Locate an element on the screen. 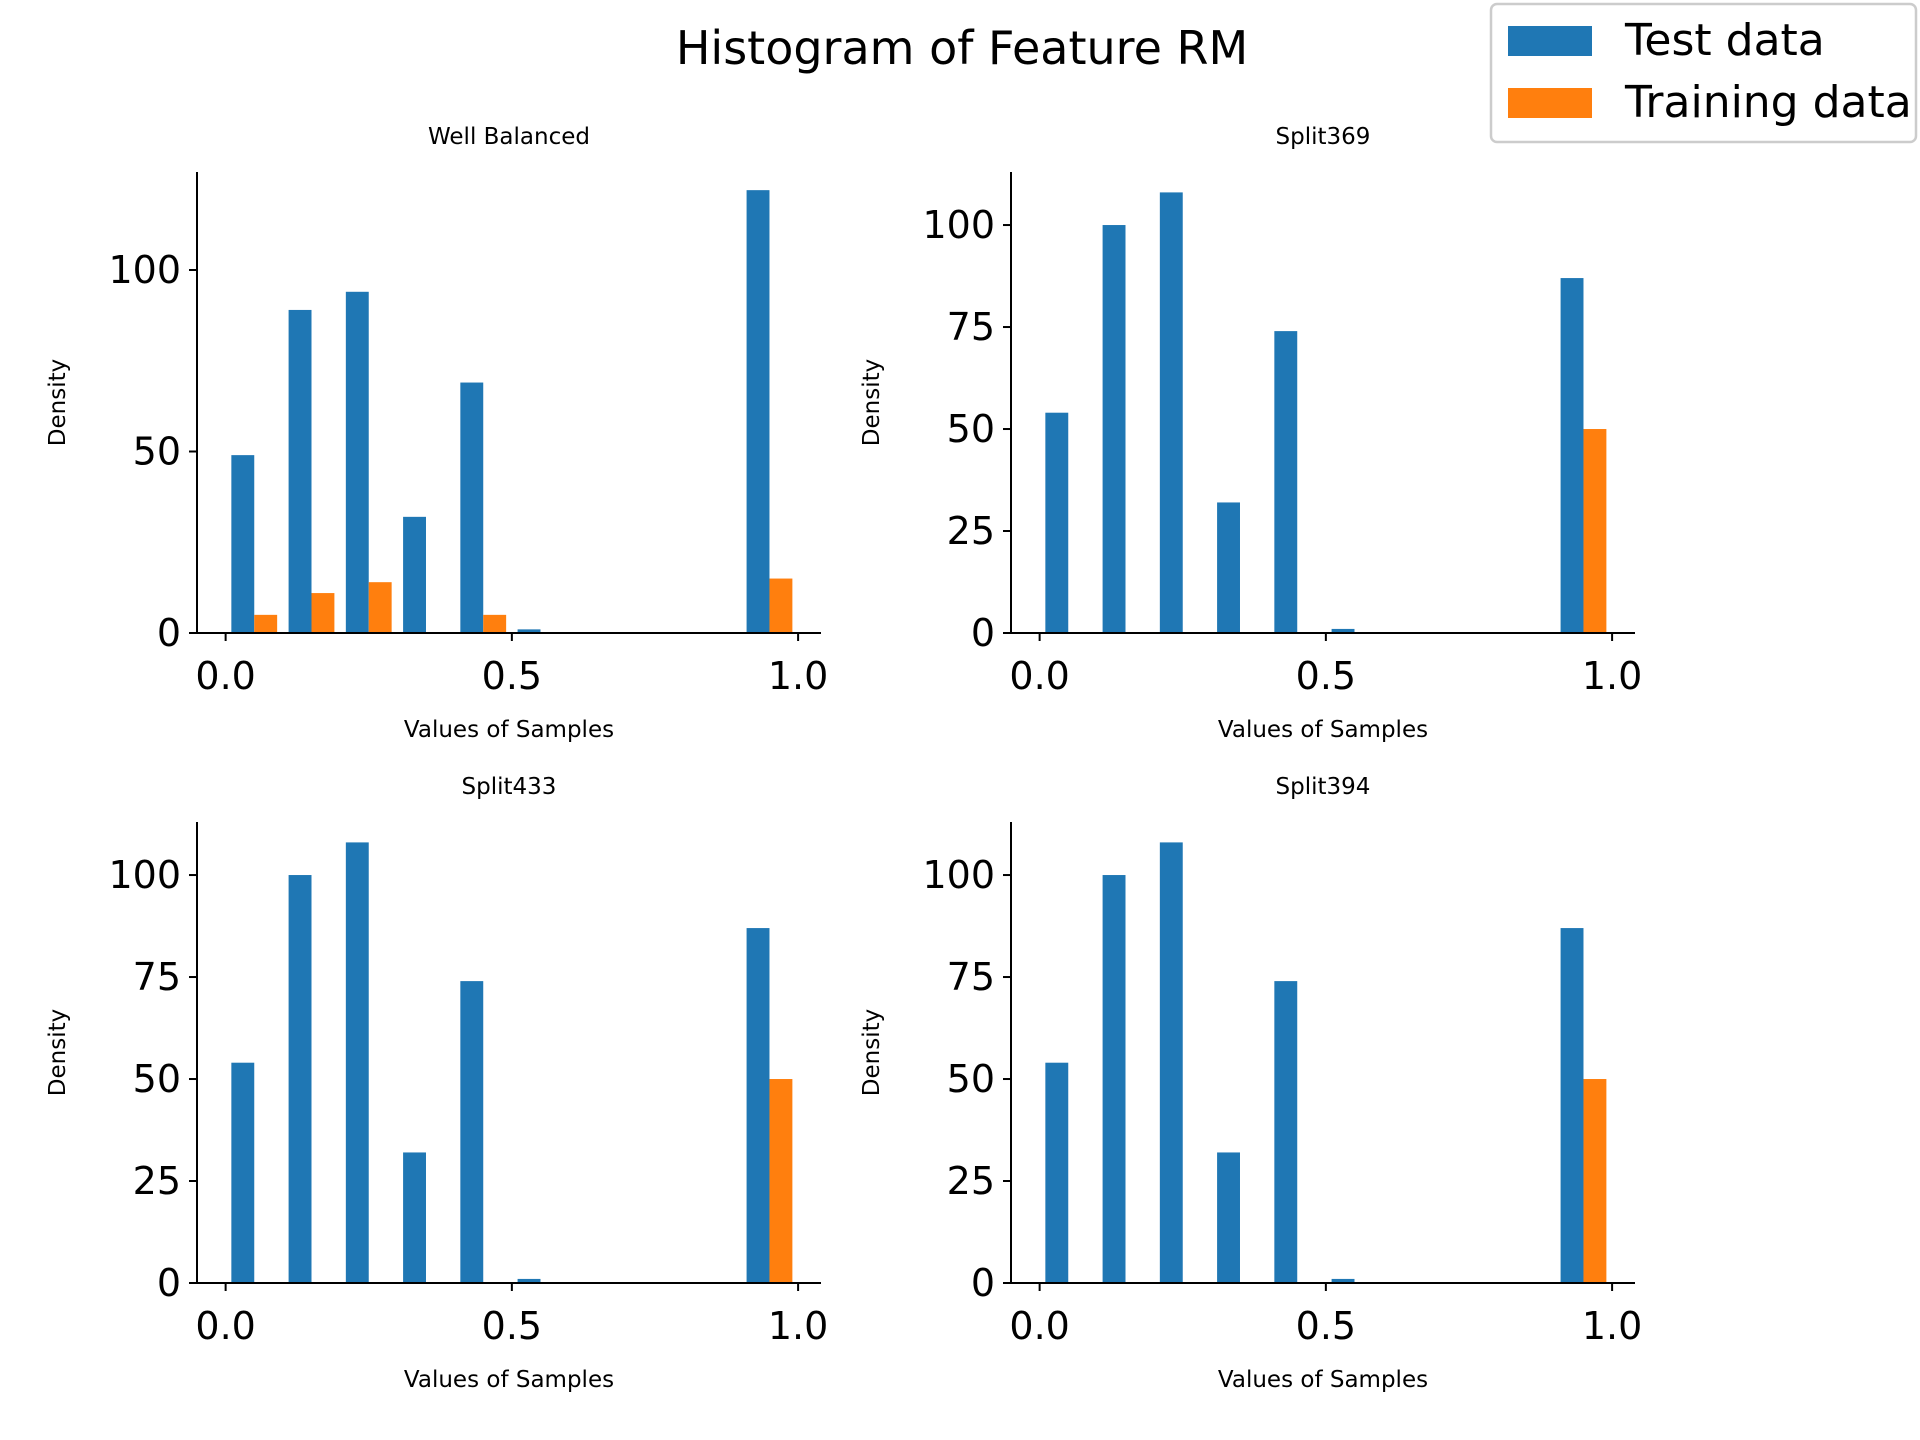  subplot-title: Split369 is located at coordinates (1323, 137).